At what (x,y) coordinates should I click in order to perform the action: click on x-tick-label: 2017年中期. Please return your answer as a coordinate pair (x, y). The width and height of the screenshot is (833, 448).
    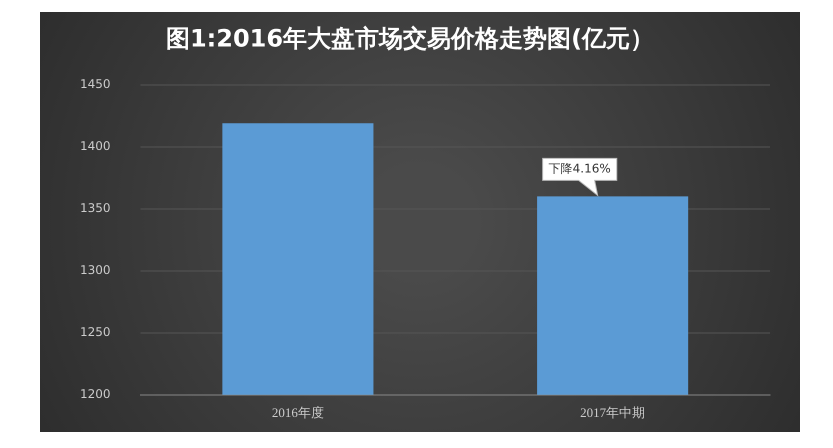
    Looking at the image, I should click on (613, 412).